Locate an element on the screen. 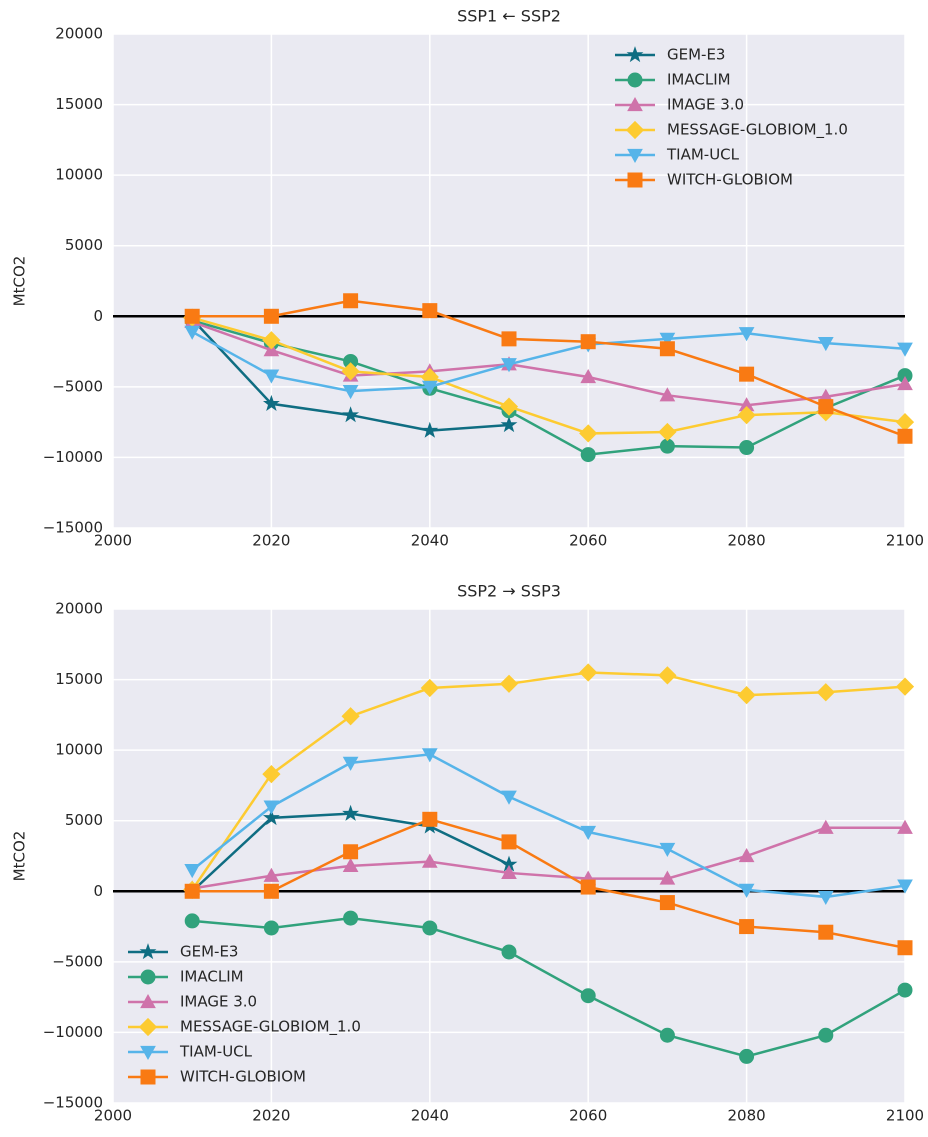 The height and width of the screenshot is (1137, 928). y-tick-label: 20000 is located at coordinates (79, 609).